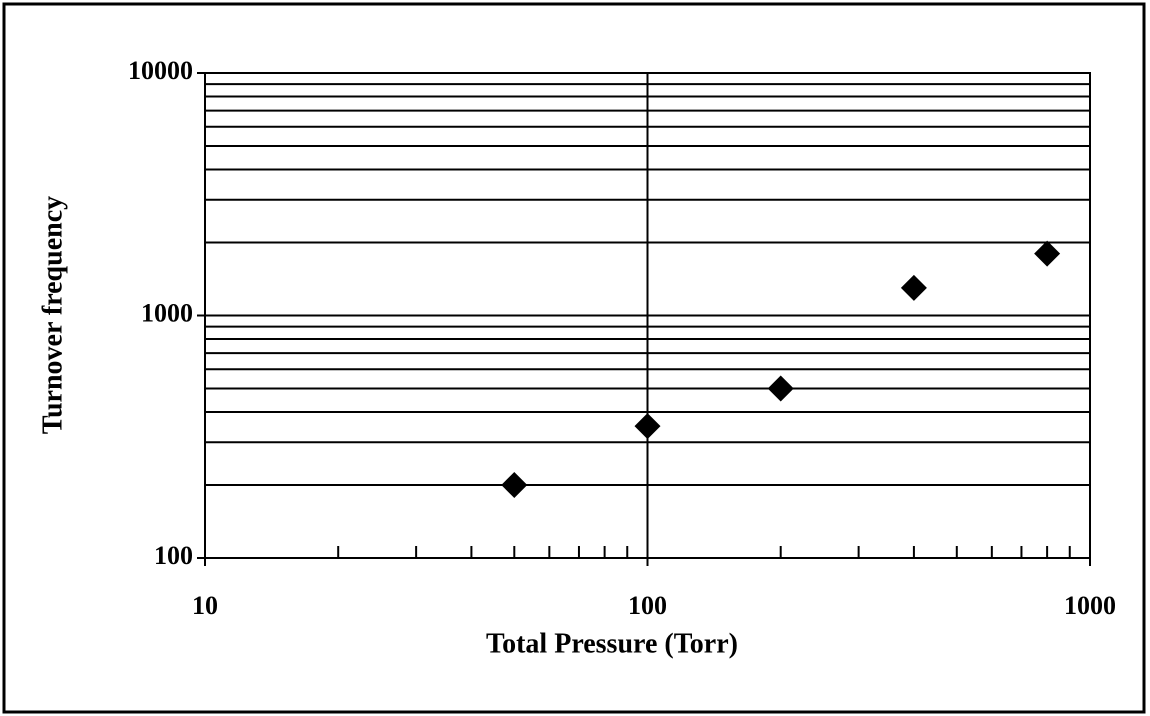 This screenshot has width=1150, height=716. Describe the element at coordinates (167, 312) in the screenshot. I see `y-tick-label: 1000` at that location.